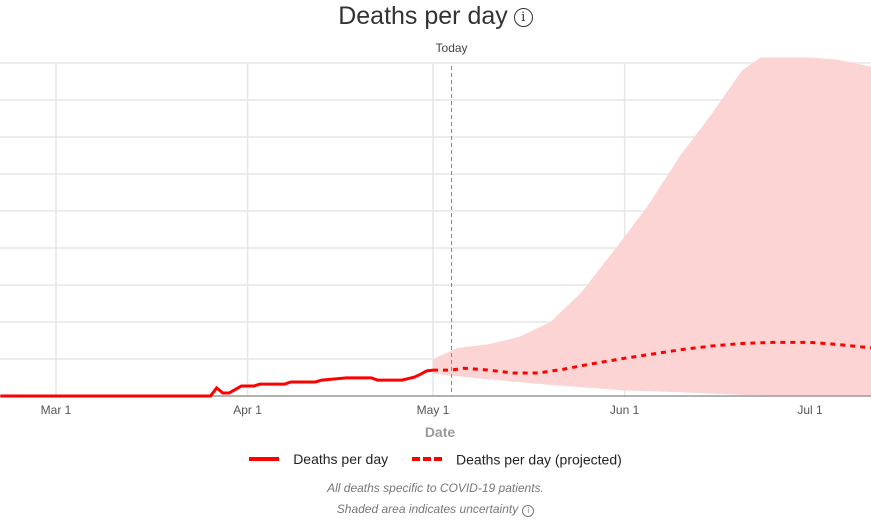 Image resolution: width=871 pixels, height=522 pixels. I want to click on legend-label: Deaths per day (projected), so click(539, 459).